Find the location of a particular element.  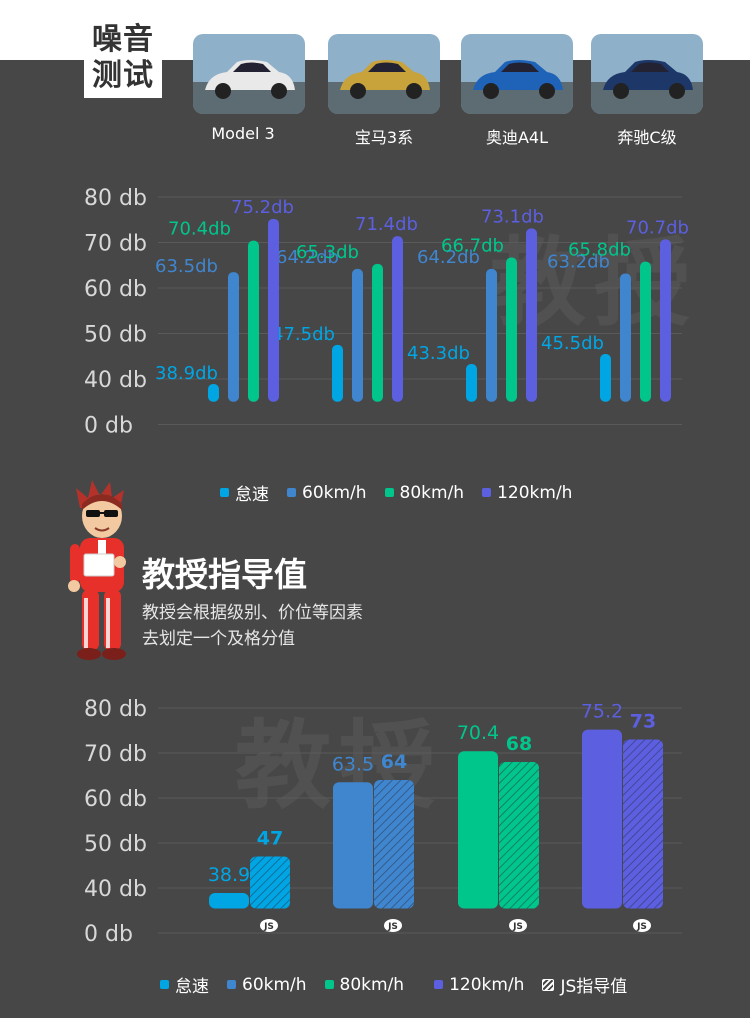

car-thumbnail-audi is located at coordinates (517, 74).